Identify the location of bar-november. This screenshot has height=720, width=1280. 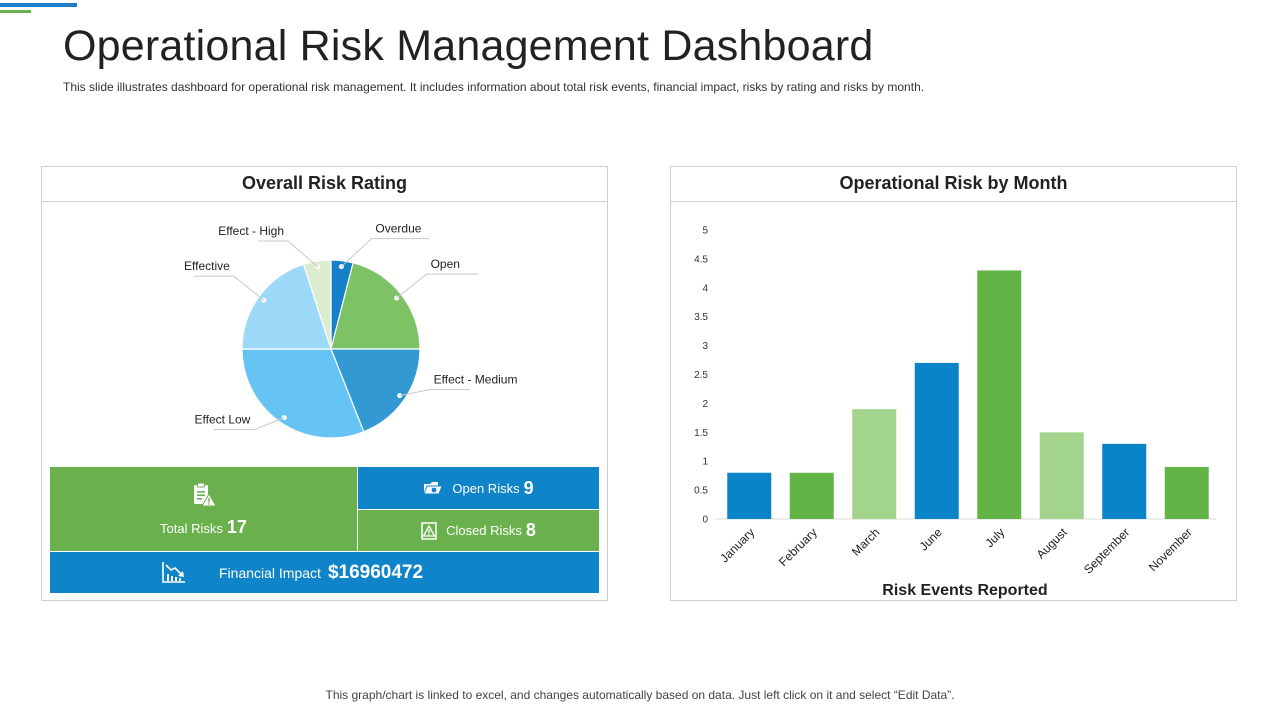
(1186, 492).